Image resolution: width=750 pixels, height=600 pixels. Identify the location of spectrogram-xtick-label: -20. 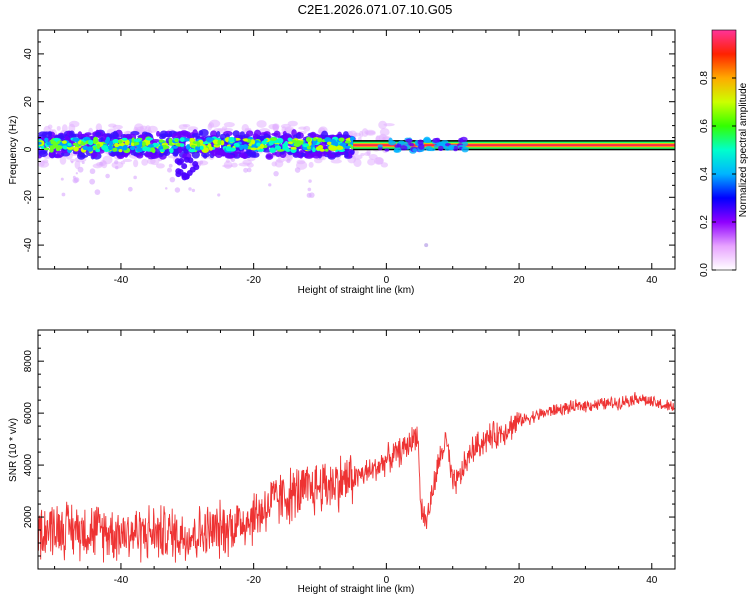
(253, 280).